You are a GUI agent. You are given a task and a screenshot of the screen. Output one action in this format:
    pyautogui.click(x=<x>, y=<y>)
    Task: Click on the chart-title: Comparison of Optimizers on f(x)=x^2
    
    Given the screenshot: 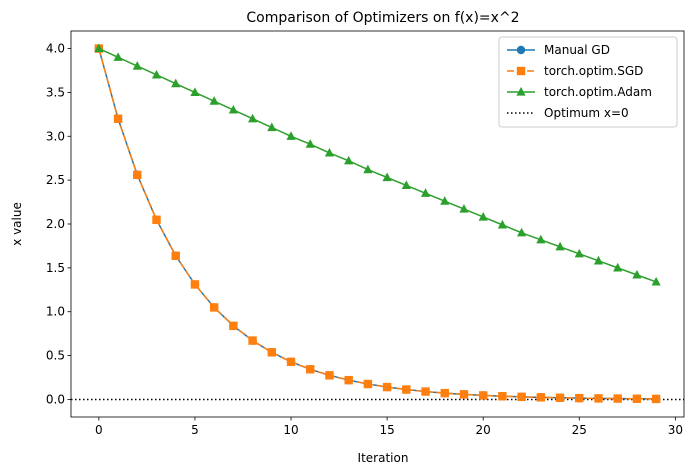 What is the action you would take?
    pyautogui.click(x=382, y=18)
    